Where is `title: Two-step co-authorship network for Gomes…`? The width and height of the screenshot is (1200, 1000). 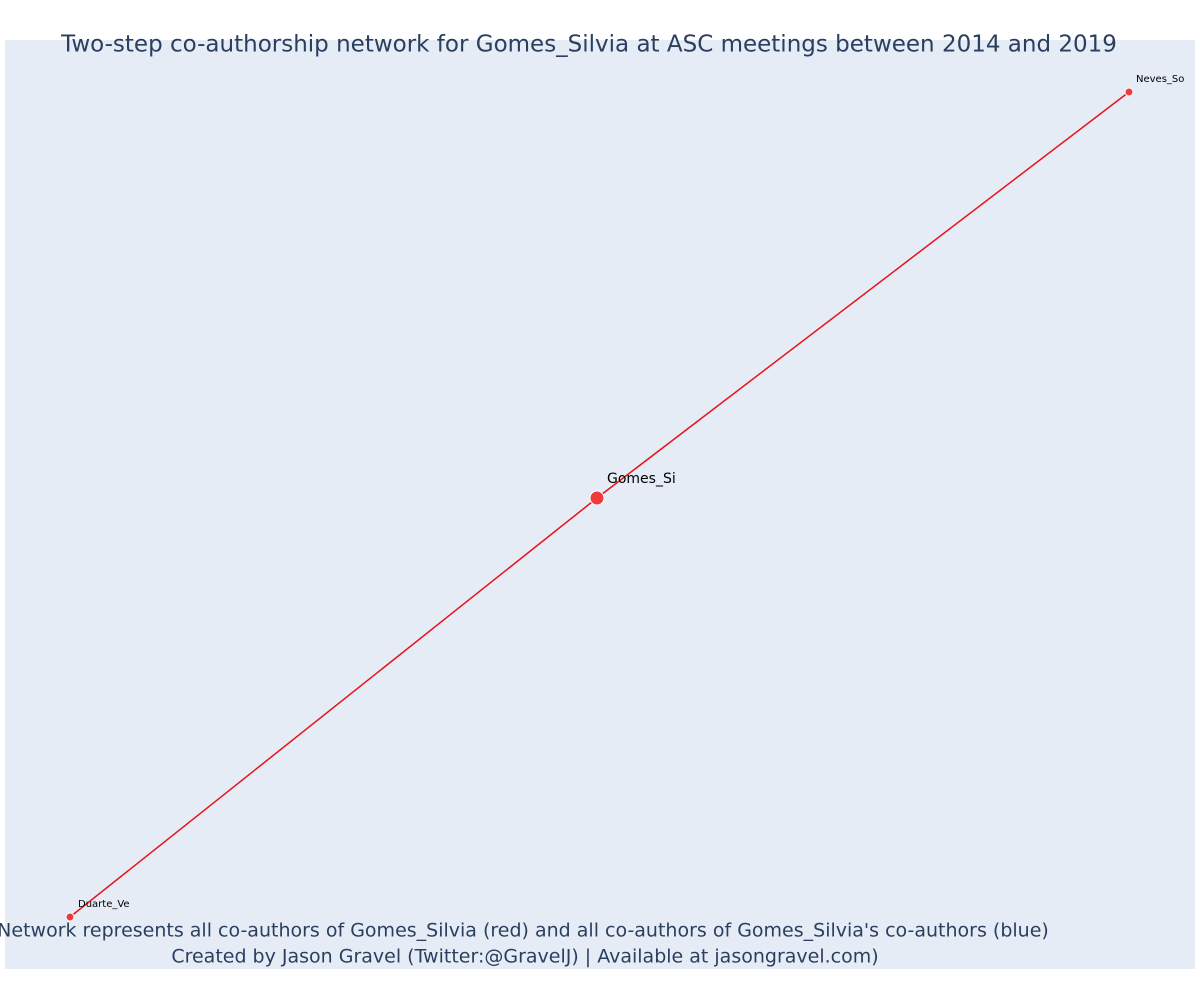 title: Two-step co-authorship network for Gomes… is located at coordinates (588, 45).